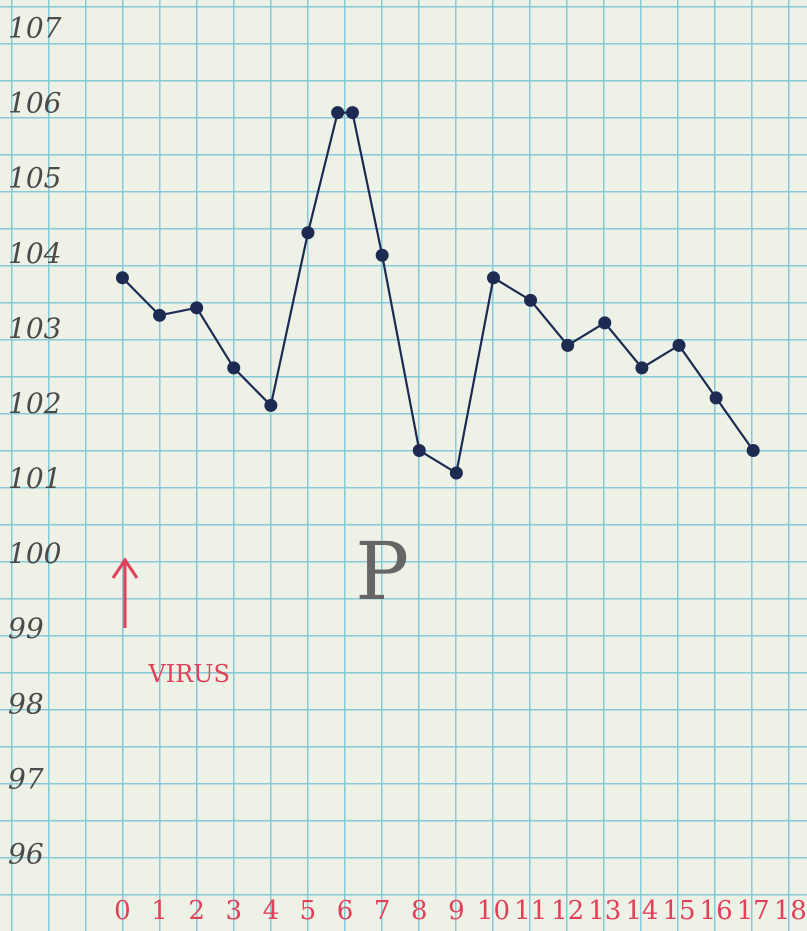  I want to click on annotation: P, so click(382, 571).